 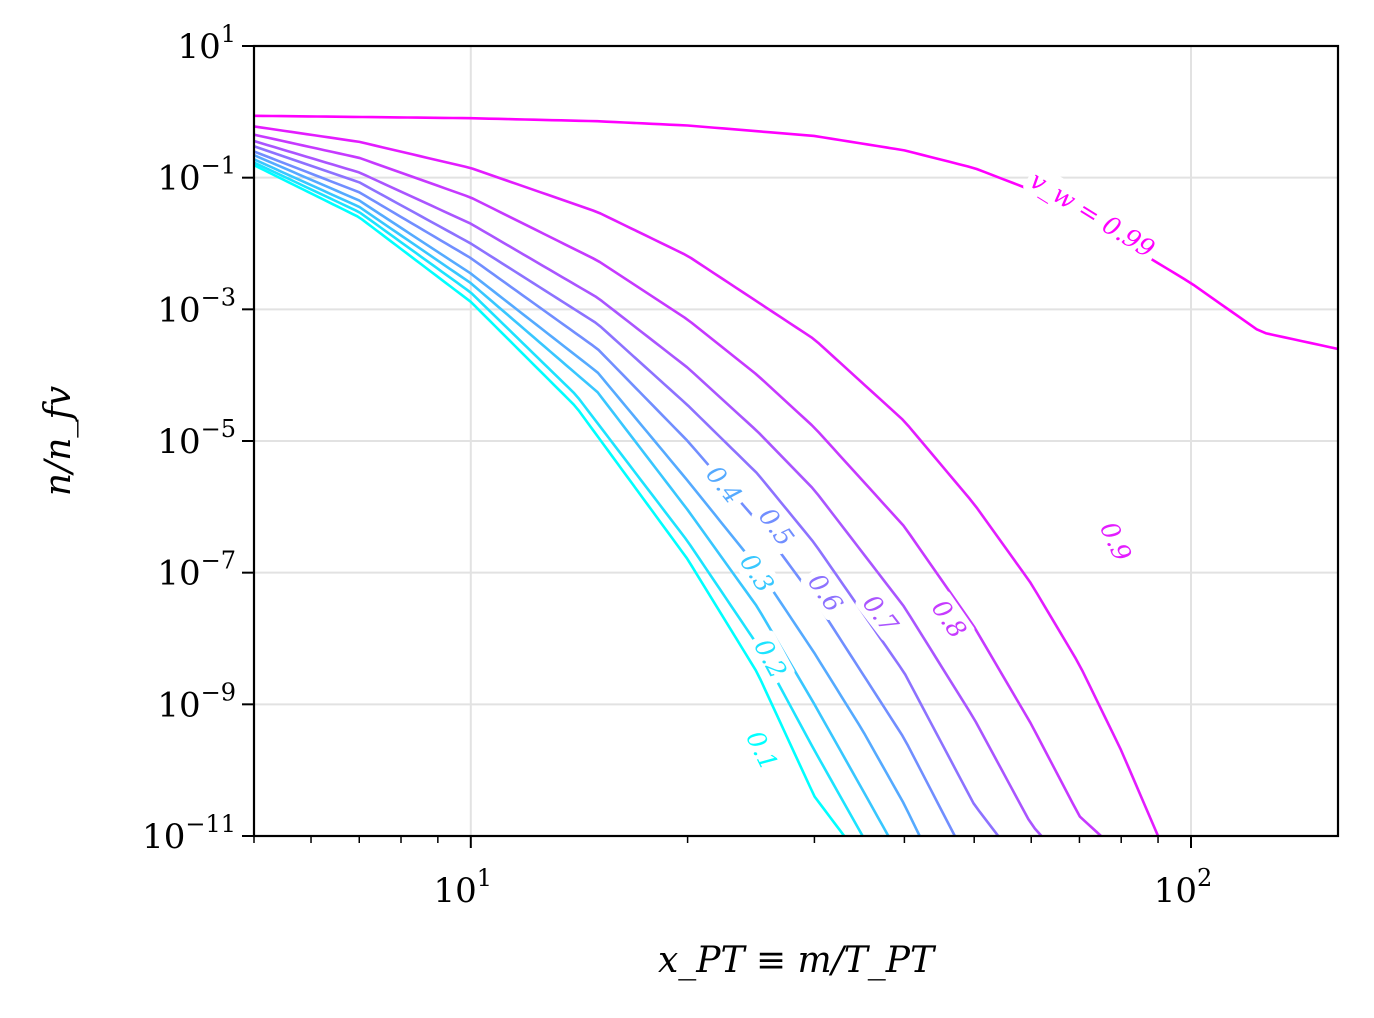 What do you see at coordinates (58, 441) in the screenshot?
I see `y-axis-label: n/n_fv` at bounding box center [58, 441].